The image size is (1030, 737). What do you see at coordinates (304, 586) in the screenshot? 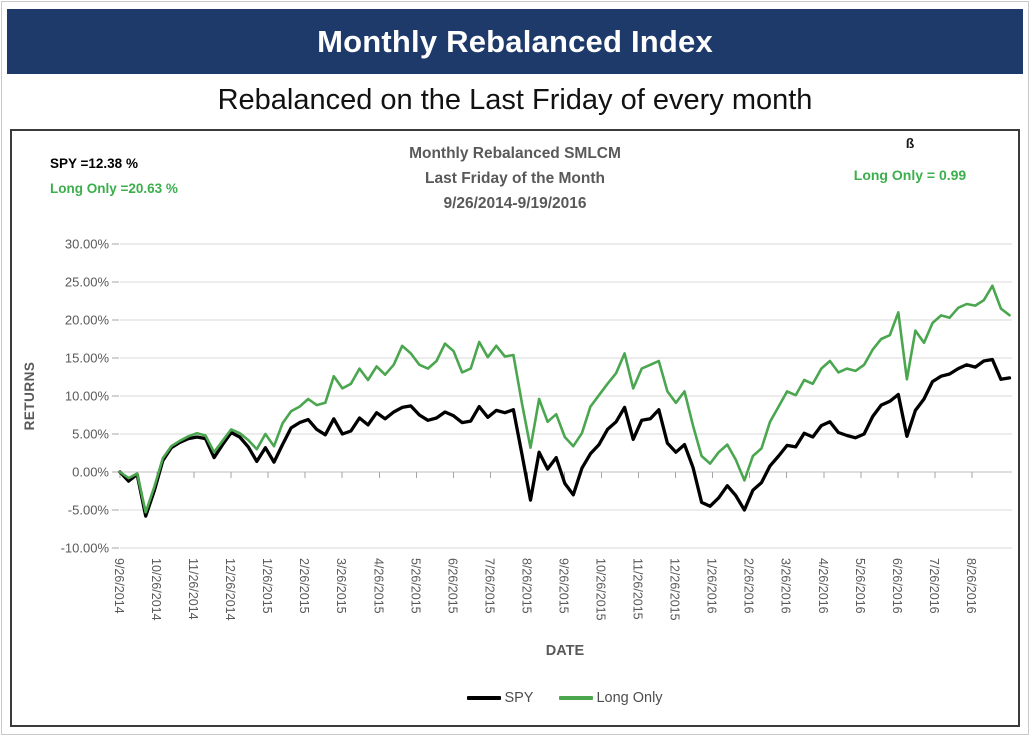
I see `x-tick-label: 2/26/2015` at bounding box center [304, 586].